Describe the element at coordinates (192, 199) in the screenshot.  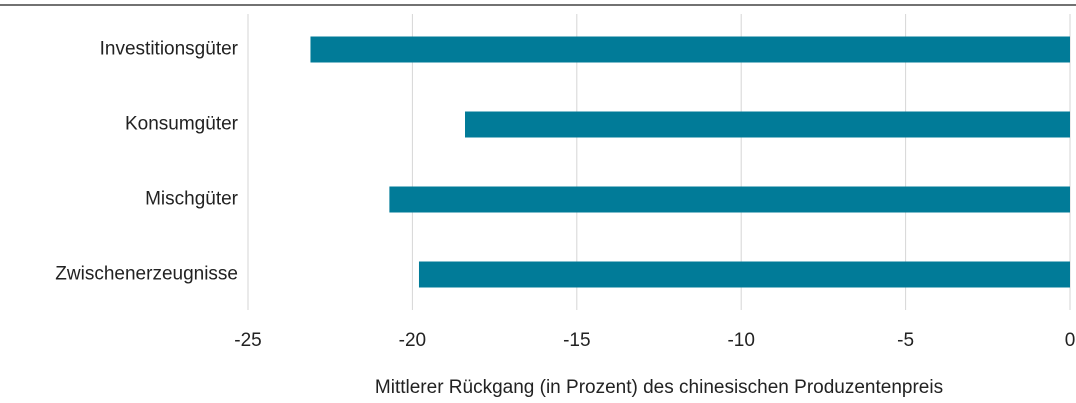
I see `y-tick-label: Mischgüter` at that location.